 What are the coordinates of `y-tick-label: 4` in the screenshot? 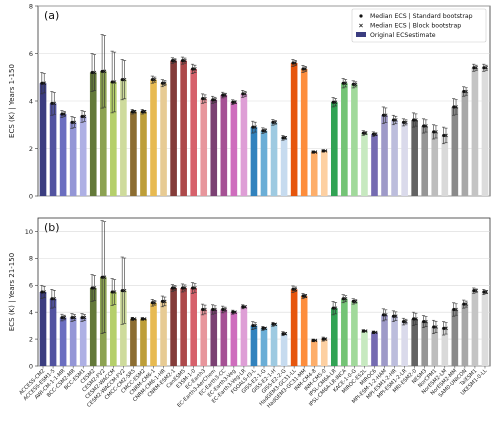 It's located at (31, 312).